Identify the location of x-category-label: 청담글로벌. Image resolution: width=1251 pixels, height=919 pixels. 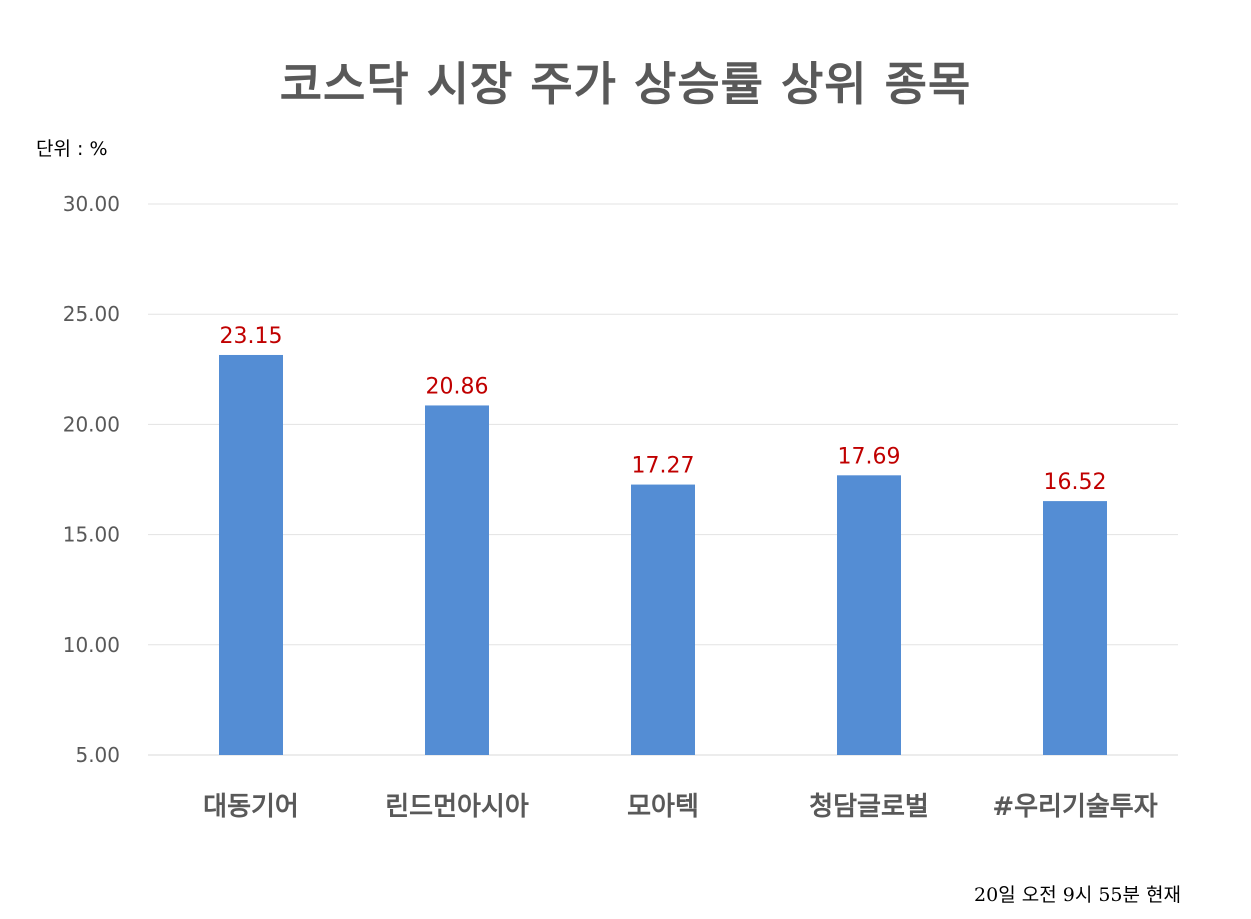
(869, 807).